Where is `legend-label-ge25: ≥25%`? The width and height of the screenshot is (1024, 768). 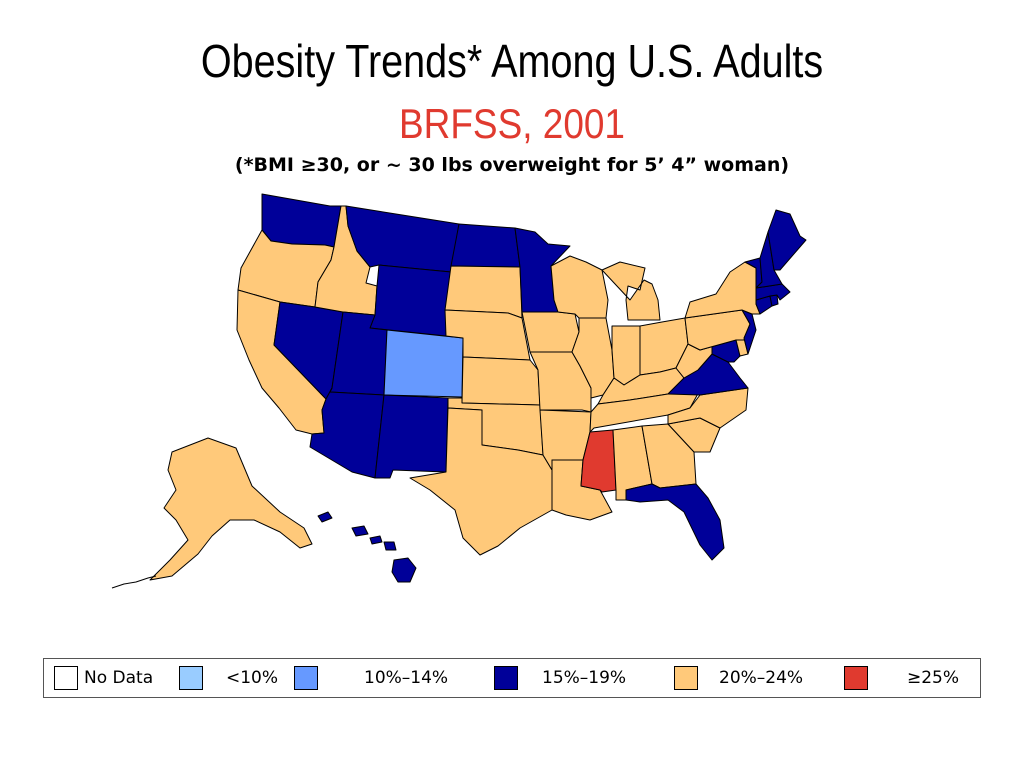
legend-label-ge25: ≥25% is located at coordinates (933, 678).